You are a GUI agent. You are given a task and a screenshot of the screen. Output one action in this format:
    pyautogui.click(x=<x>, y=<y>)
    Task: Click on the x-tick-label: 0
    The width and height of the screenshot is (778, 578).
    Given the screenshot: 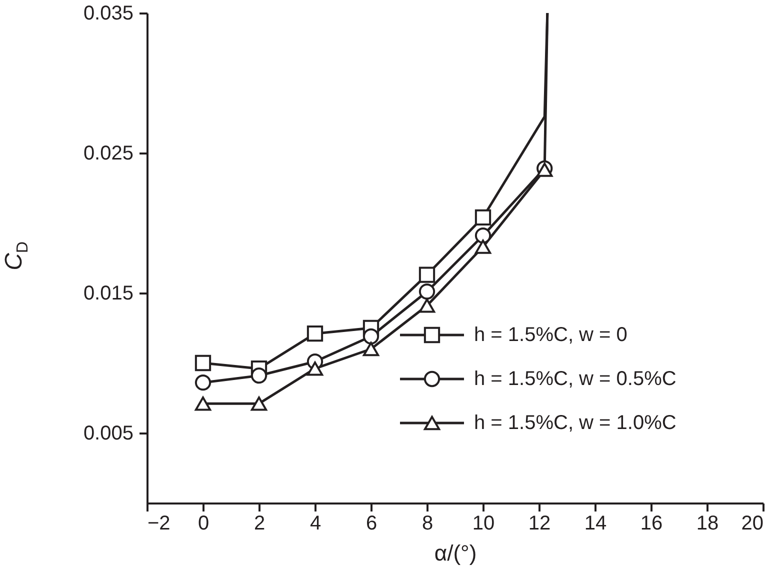 What is the action you would take?
    pyautogui.click(x=204, y=523)
    